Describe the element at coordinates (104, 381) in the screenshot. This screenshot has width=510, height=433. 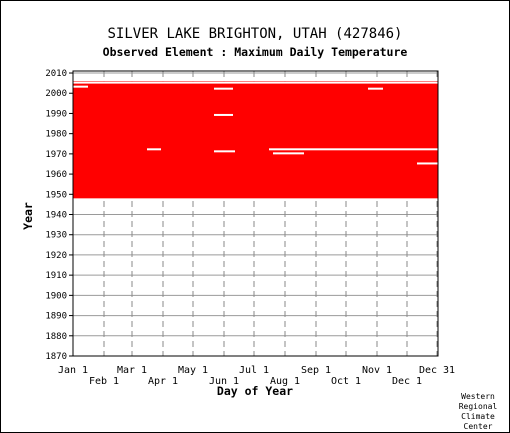
I see `x-tick-label: Feb 1` at that location.